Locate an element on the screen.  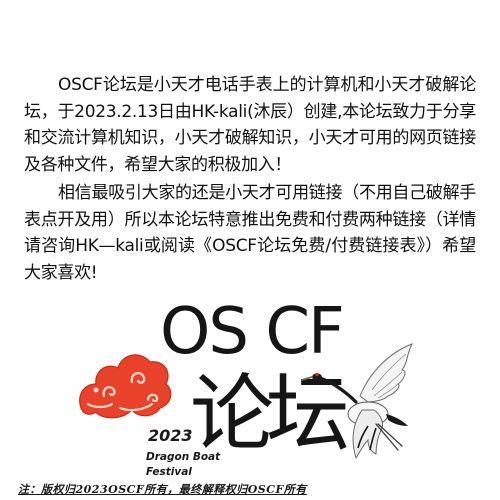
auspicious-cloud-icon is located at coordinates (125, 386).